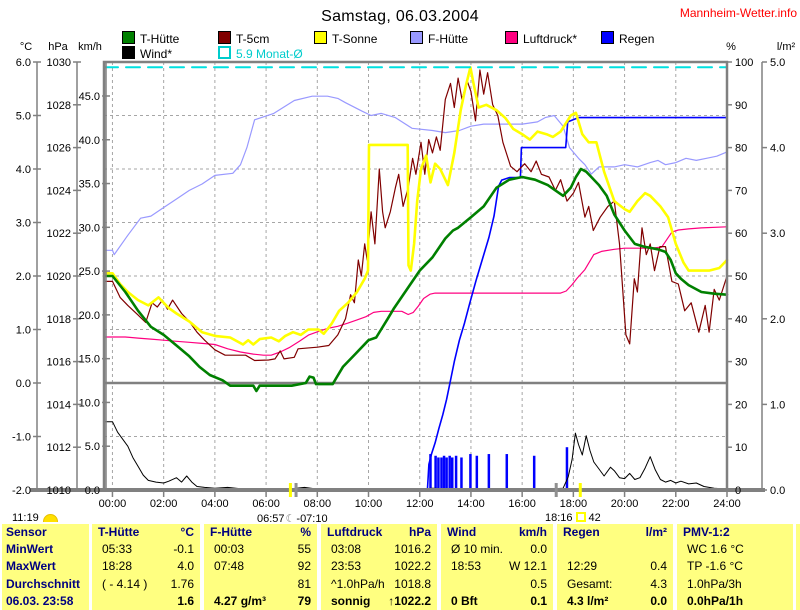  I want to click on legend-label: T-Sonne, so click(355, 39).